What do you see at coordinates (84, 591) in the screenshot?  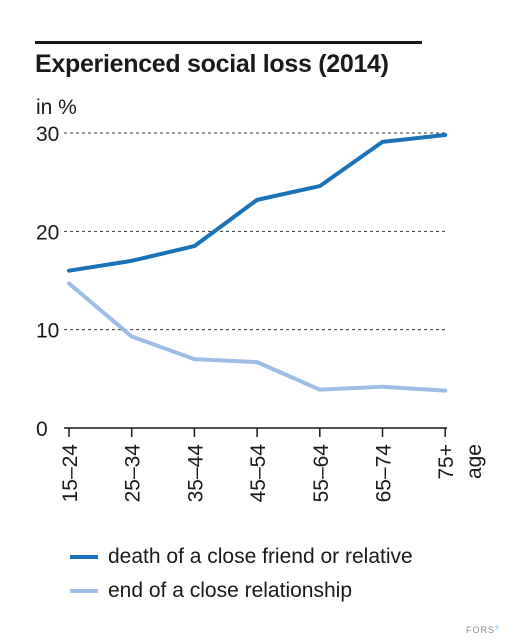 I see `legend-swatch-relationship` at bounding box center [84, 591].